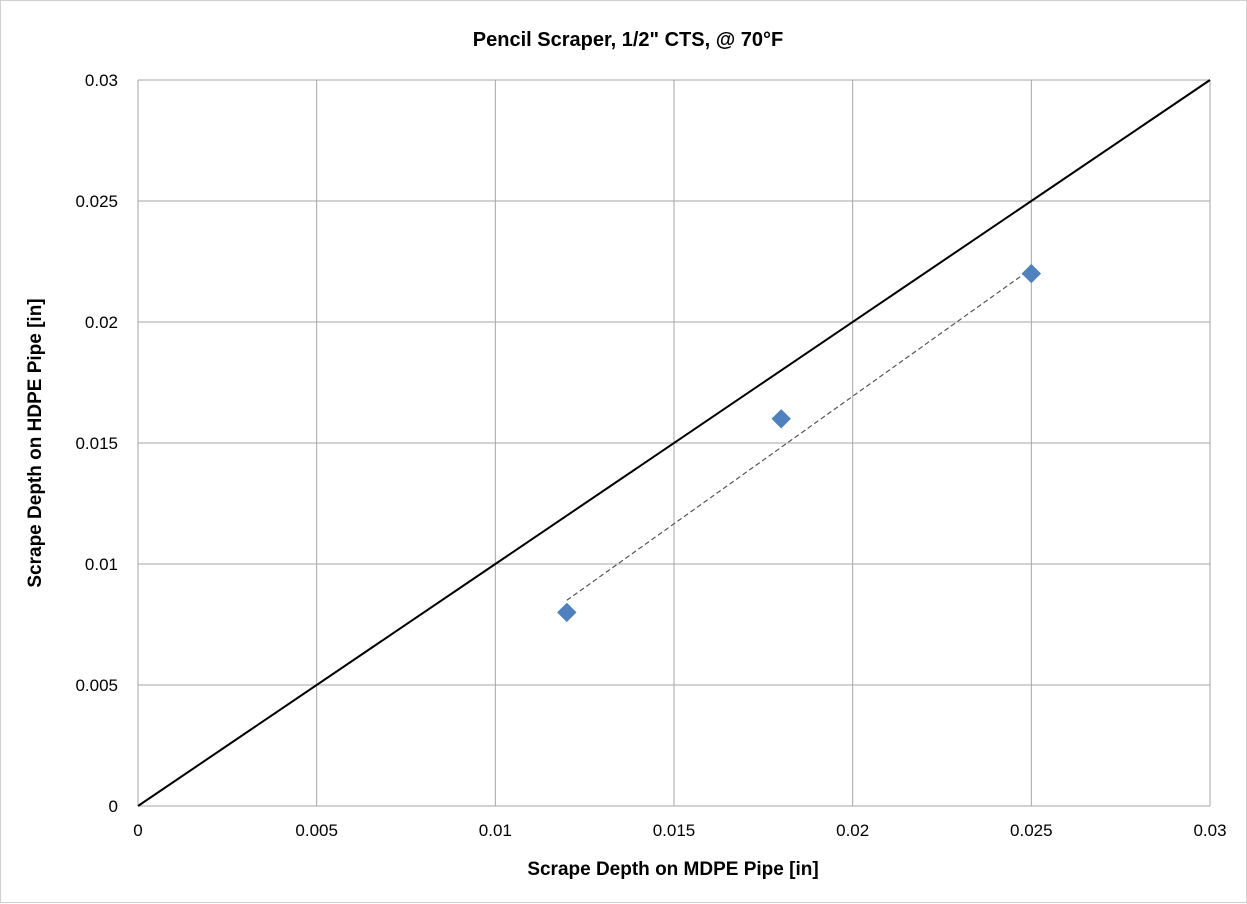 The height and width of the screenshot is (904, 1247). I want to click on y-axis-ticks: 0 0.005 0.01 0.015 0.02 0.025 0.03, so click(96, 443).